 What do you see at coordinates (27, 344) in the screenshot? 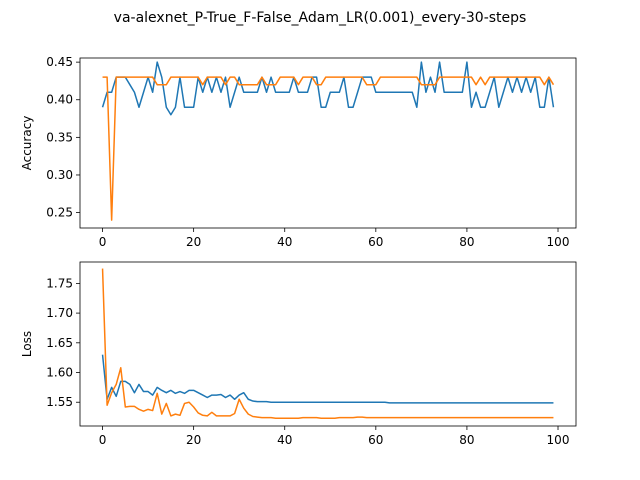
I see `y-axis-label: Loss` at bounding box center [27, 344].